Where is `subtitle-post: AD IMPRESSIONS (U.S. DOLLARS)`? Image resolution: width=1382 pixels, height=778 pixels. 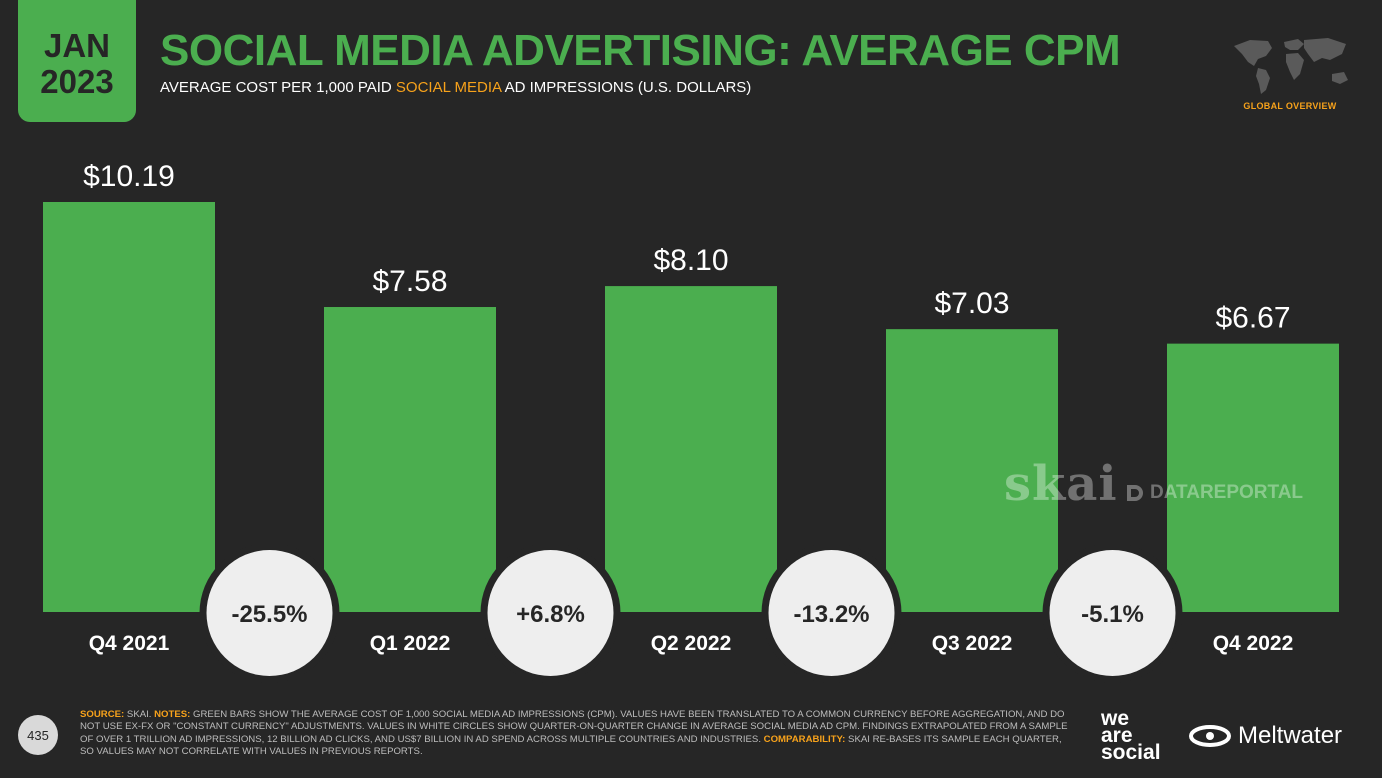 subtitle-post: AD IMPRESSIONS (U.S. DOLLARS) is located at coordinates (626, 87).